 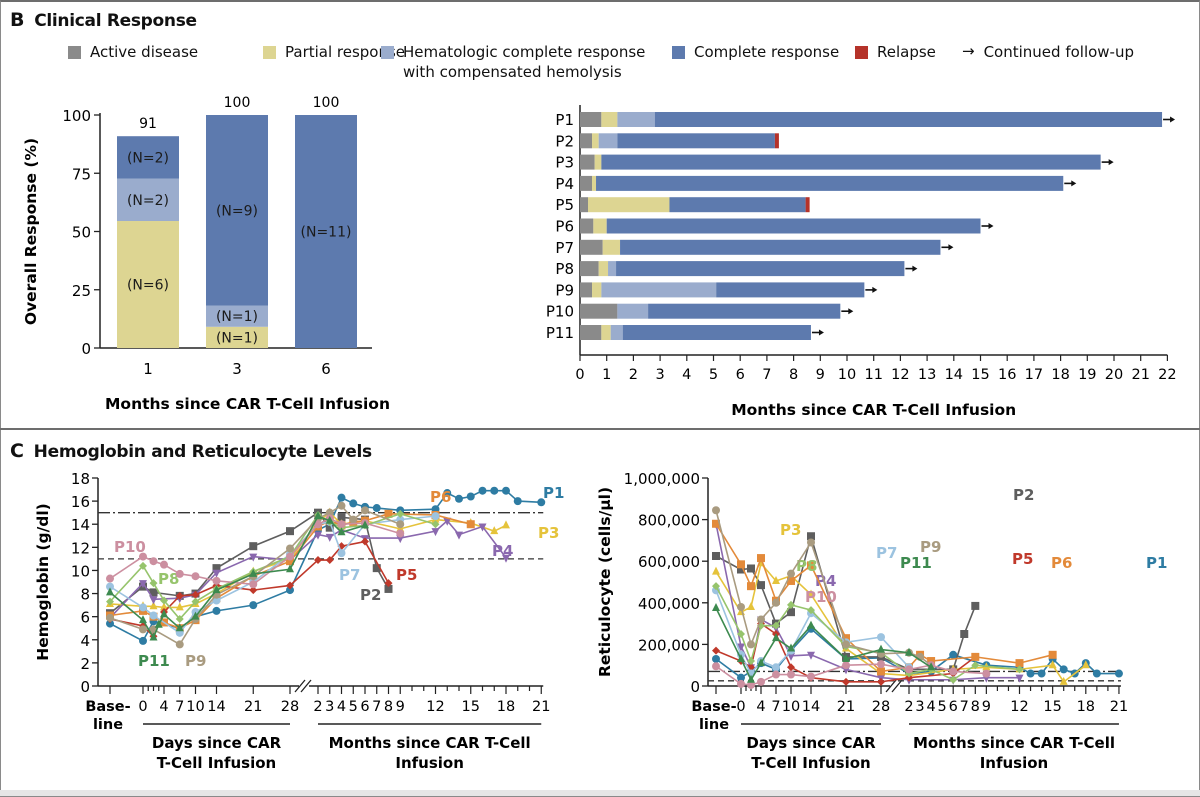 I want to click on x-tick-label: 20, so click(x=1114, y=375).